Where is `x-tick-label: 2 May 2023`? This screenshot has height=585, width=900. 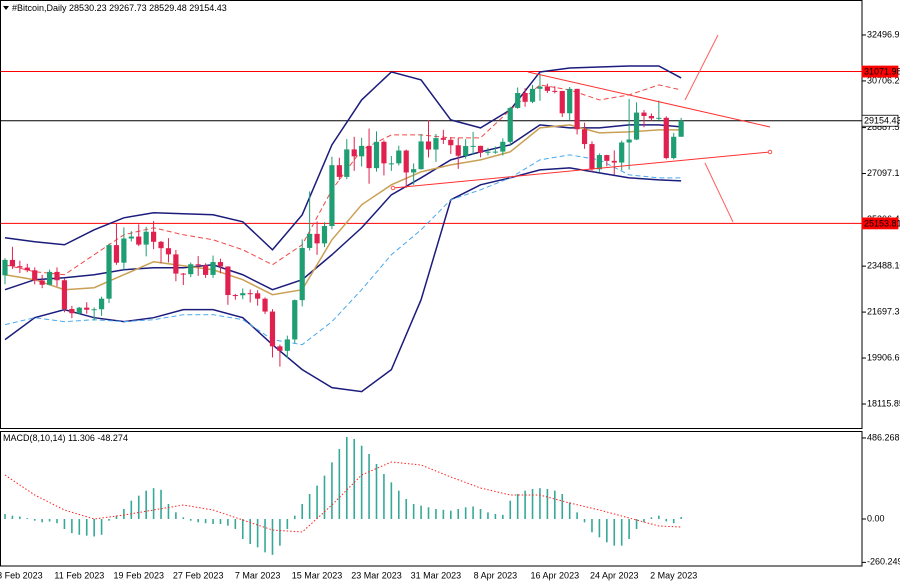
x-tick-label: 2 May 2023 is located at coordinates (673, 575).